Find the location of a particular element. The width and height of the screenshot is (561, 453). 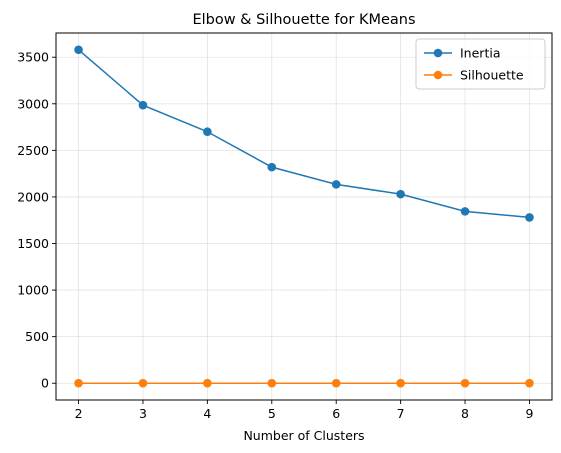

x-tick-label: 6 is located at coordinates (336, 413).